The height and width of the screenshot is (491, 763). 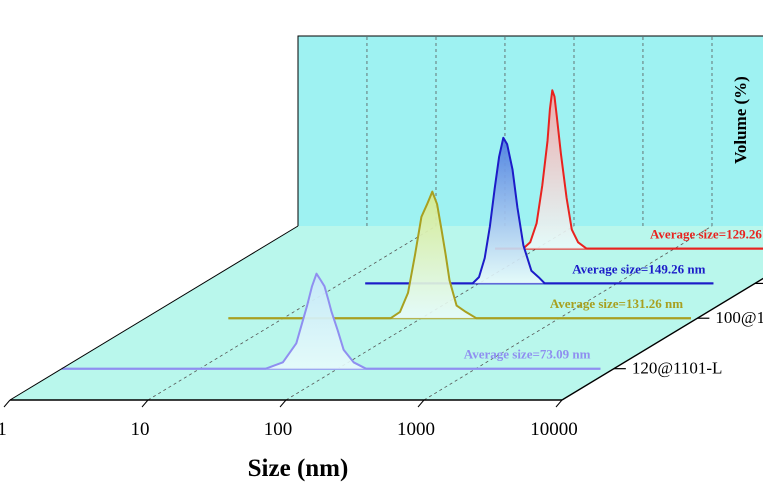 I want to click on x-tick-label: 10000, so click(x=554, y=429).